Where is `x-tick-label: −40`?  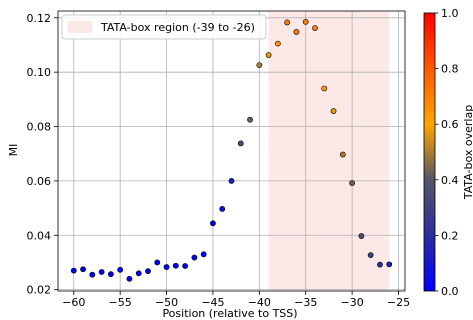
x-tick-label: −40 is located at coordinates (259, 302).